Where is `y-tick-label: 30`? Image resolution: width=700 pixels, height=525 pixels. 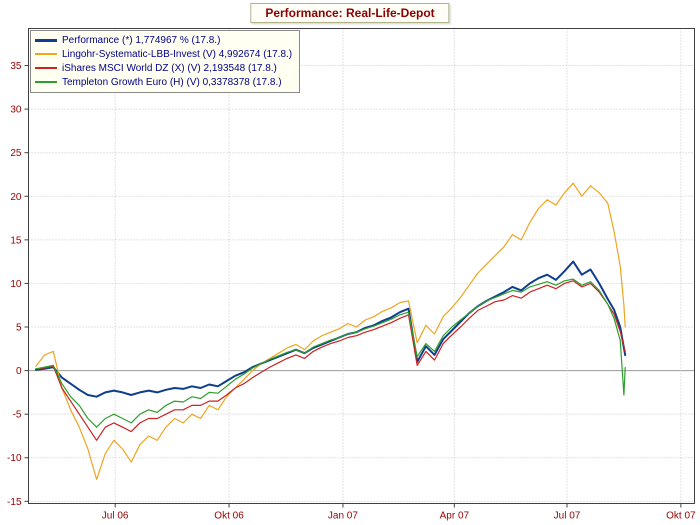 y-tick-label: 30 is located at coordinates (16, 110).